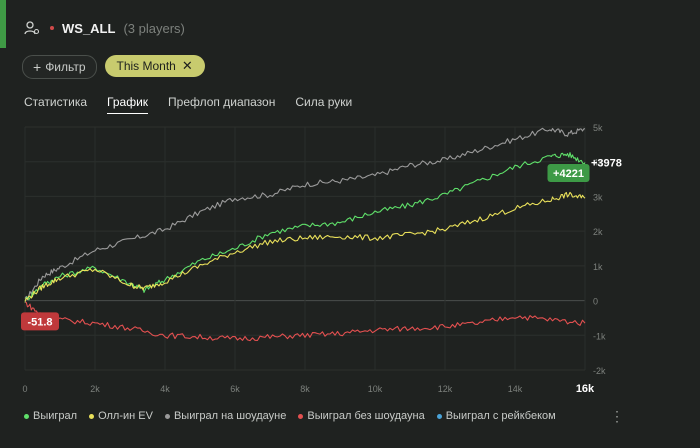 Image resolution: width=700 pixels, height=448 pixels. I want to click on more-options-icon: ⋮, so click(617, 416).